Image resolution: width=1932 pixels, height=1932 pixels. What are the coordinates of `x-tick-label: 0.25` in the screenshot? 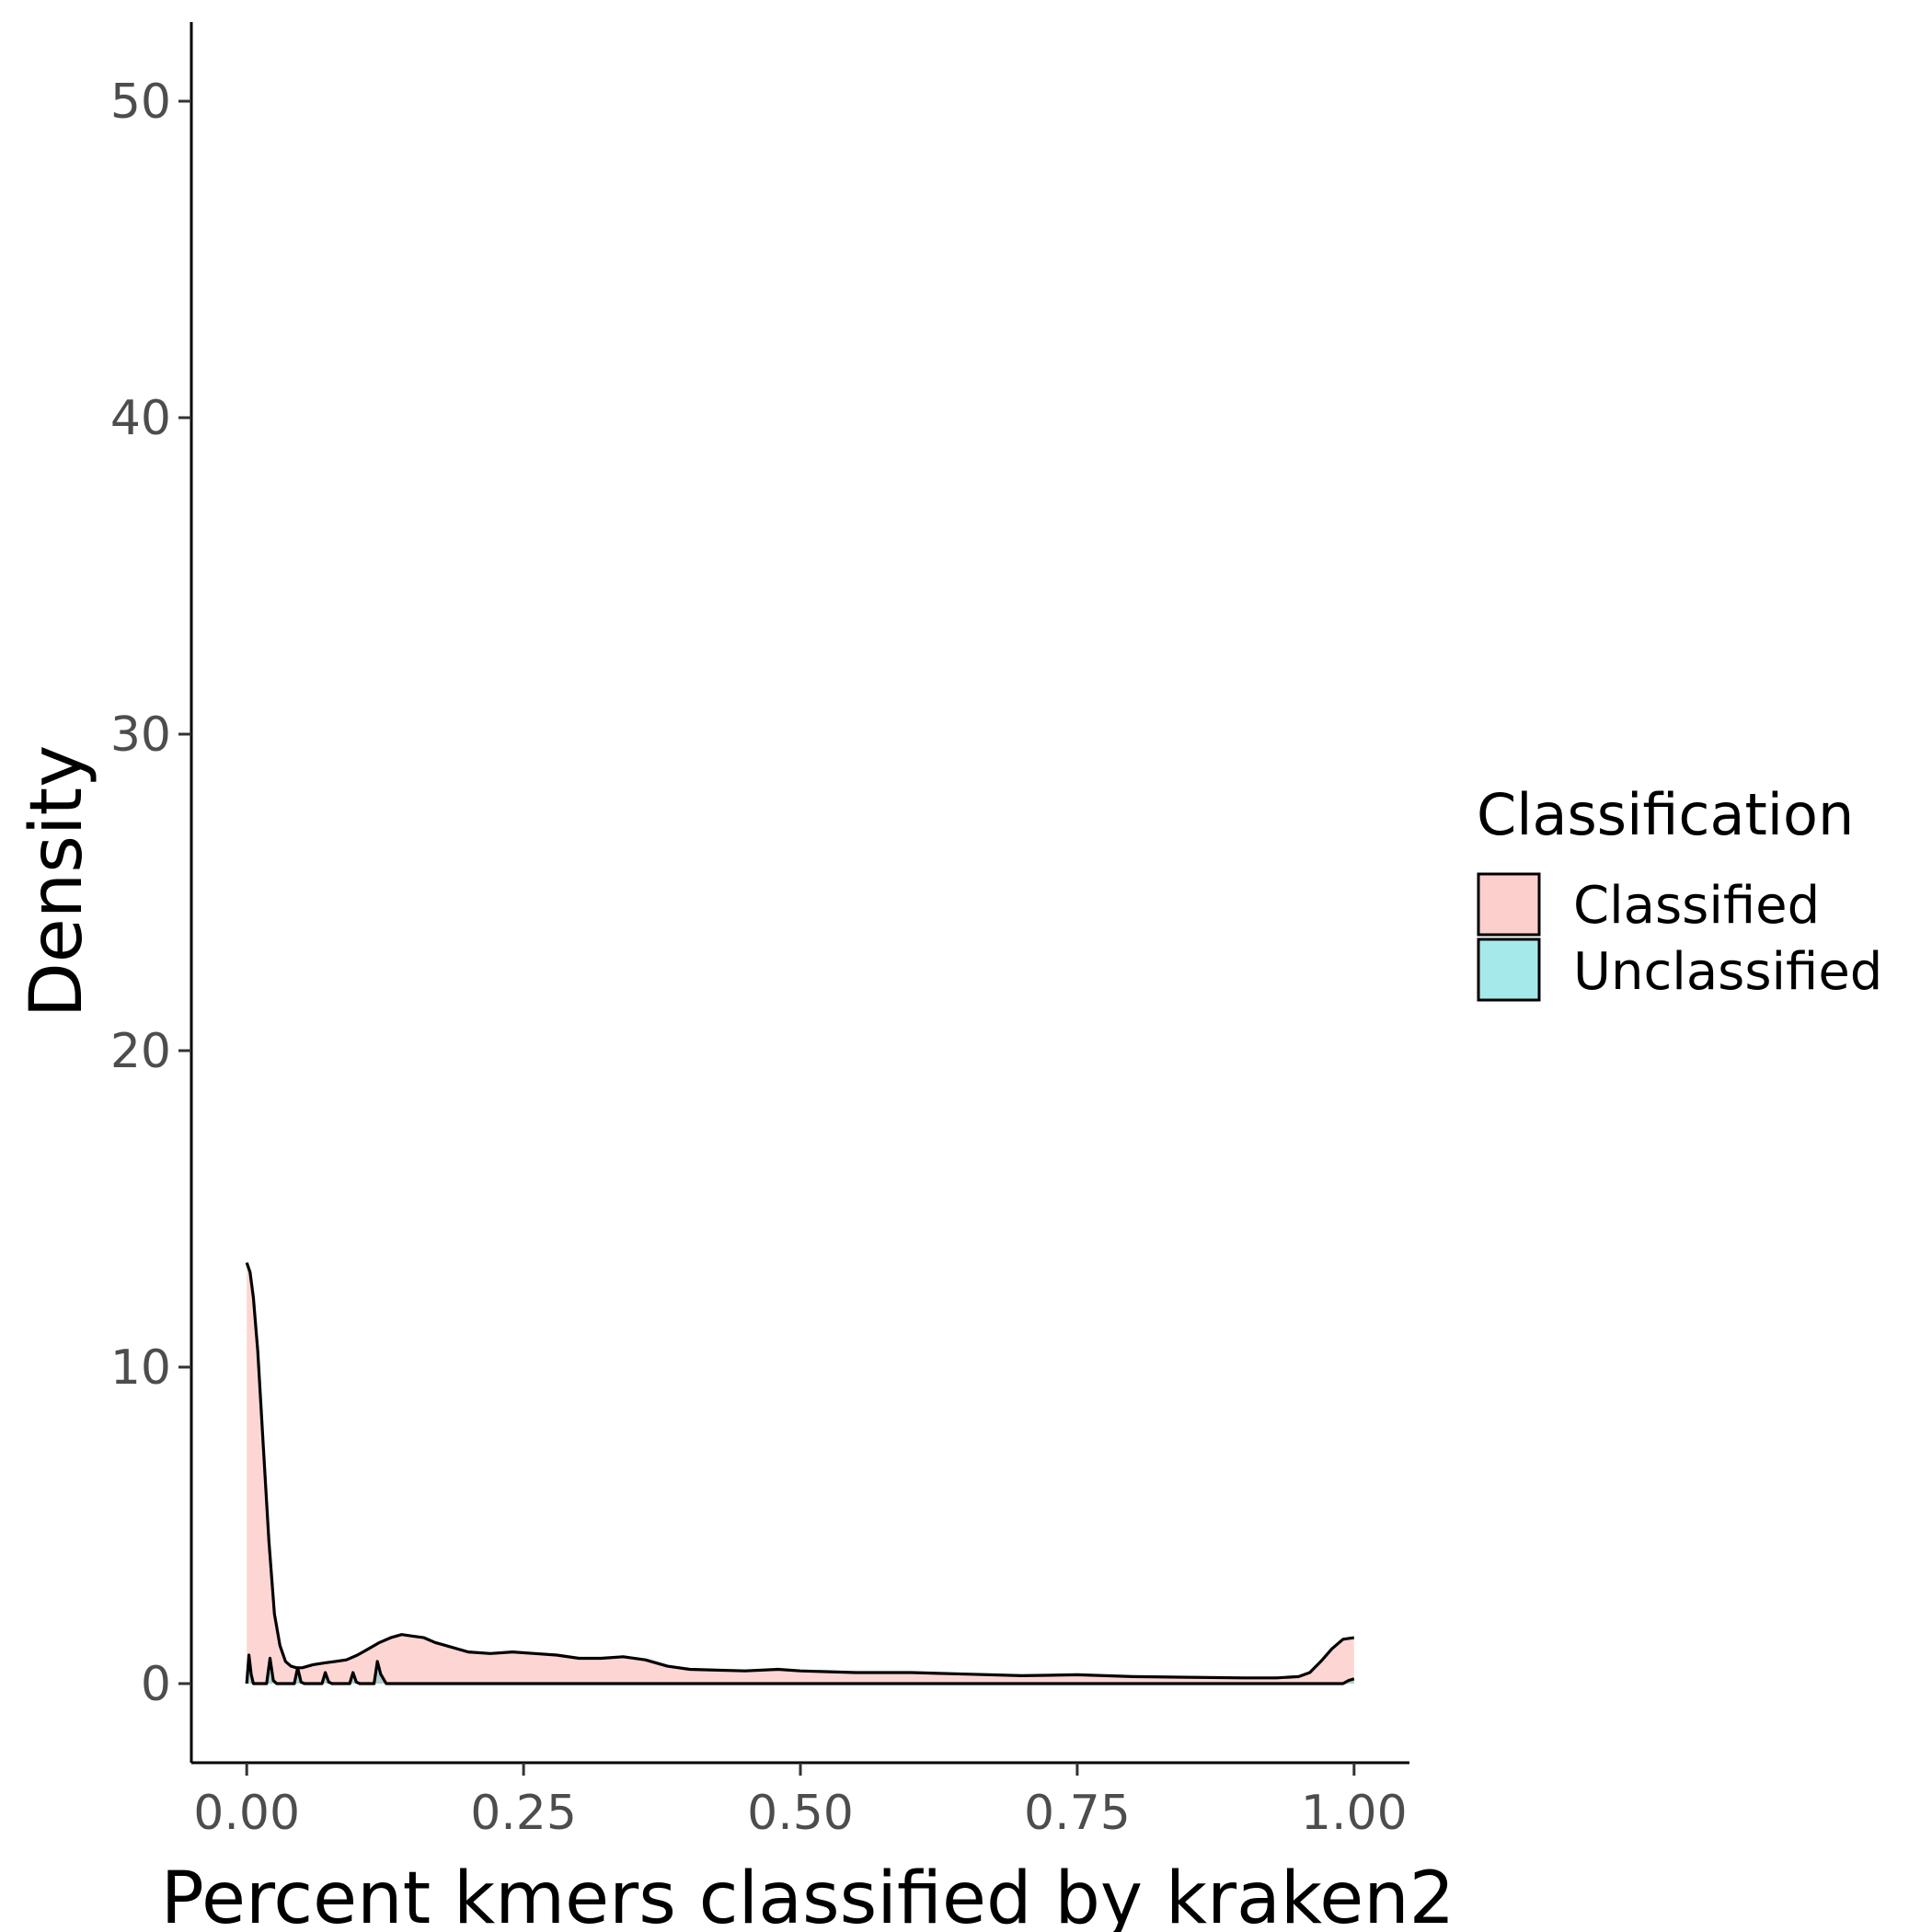 It's located at (523, 1813).